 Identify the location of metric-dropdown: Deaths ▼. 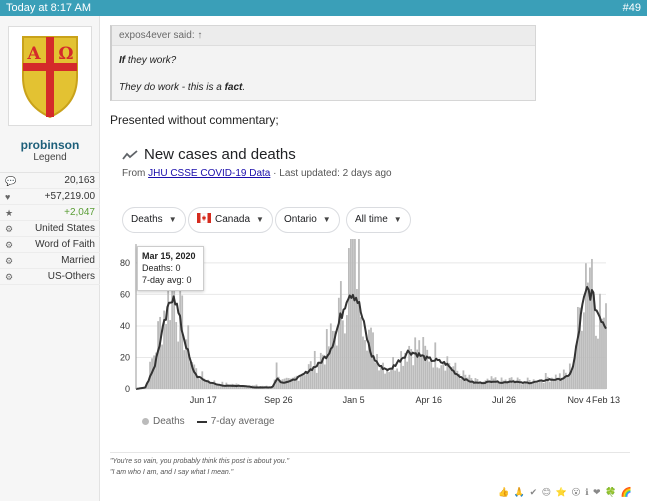
(154, 220).